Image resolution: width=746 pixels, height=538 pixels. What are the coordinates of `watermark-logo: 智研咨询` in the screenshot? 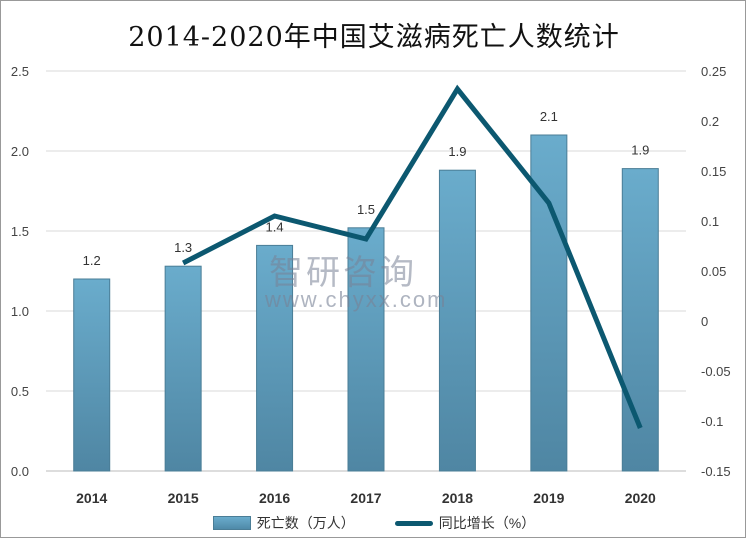 It's located at (343, 273).